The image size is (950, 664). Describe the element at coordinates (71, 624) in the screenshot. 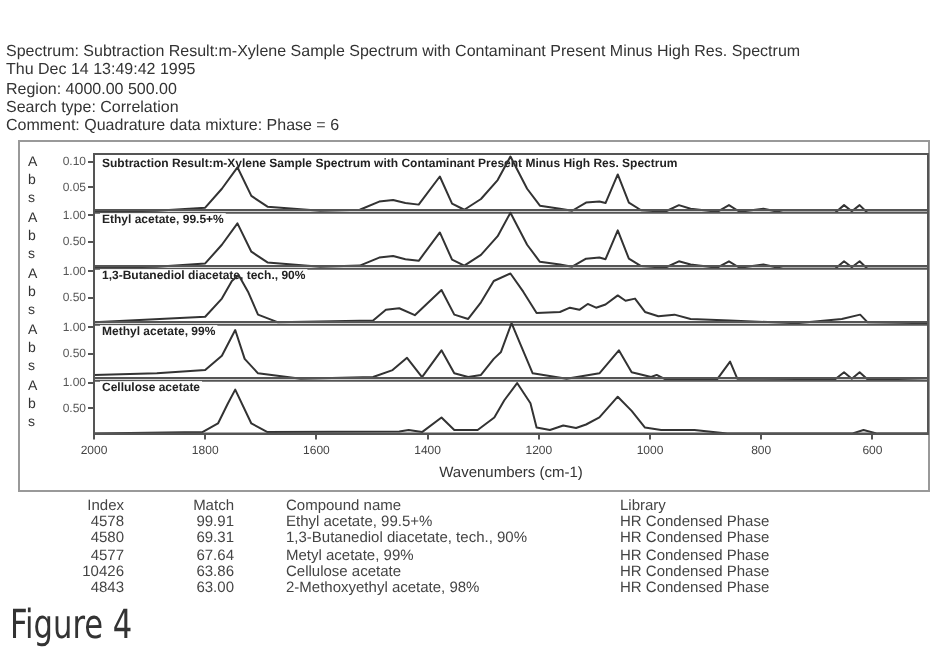

I see `caption: Figure 4` at that location.